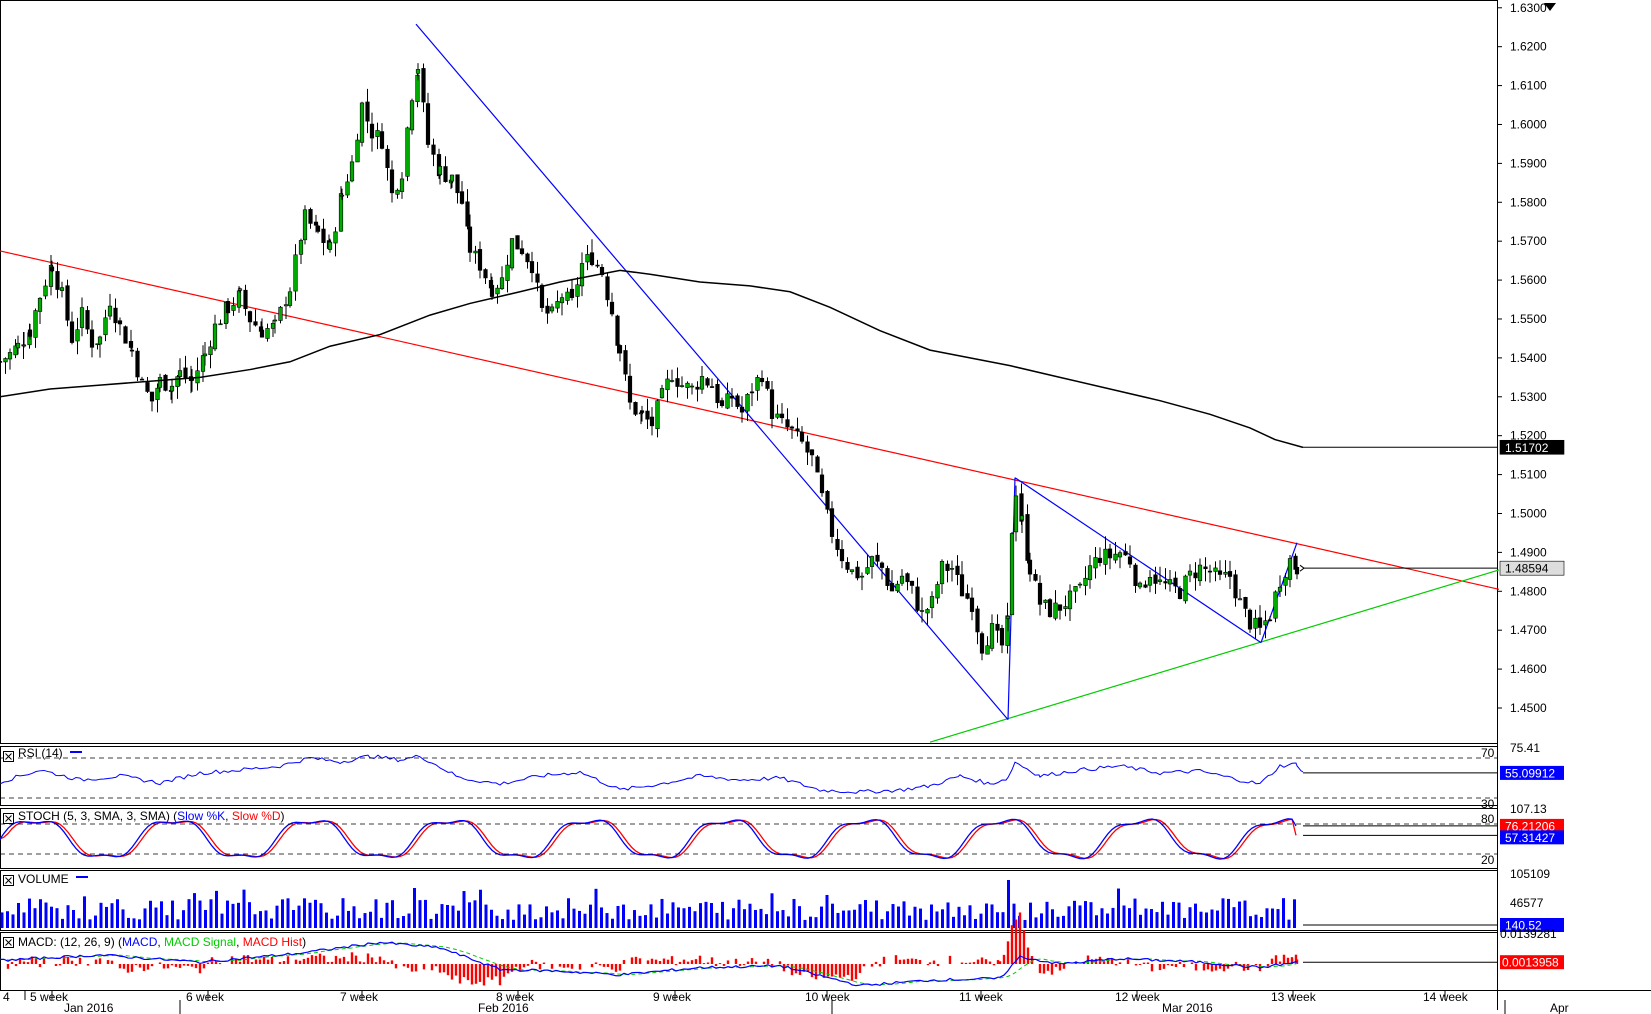  Describe the element at coordinates (205, 997) in the screenshot. I see `week-label: 6 week` at that location.